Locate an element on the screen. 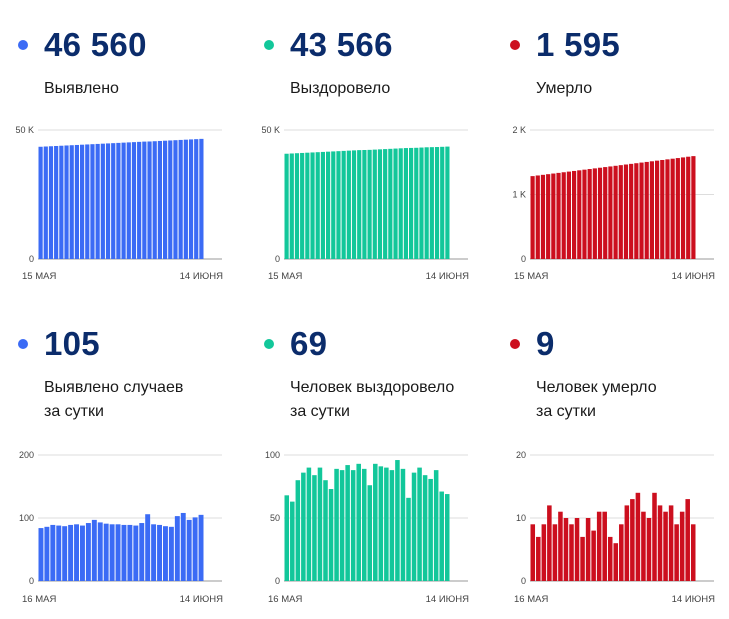  y-tick-label: 0 is located at coordinates (277, 259).